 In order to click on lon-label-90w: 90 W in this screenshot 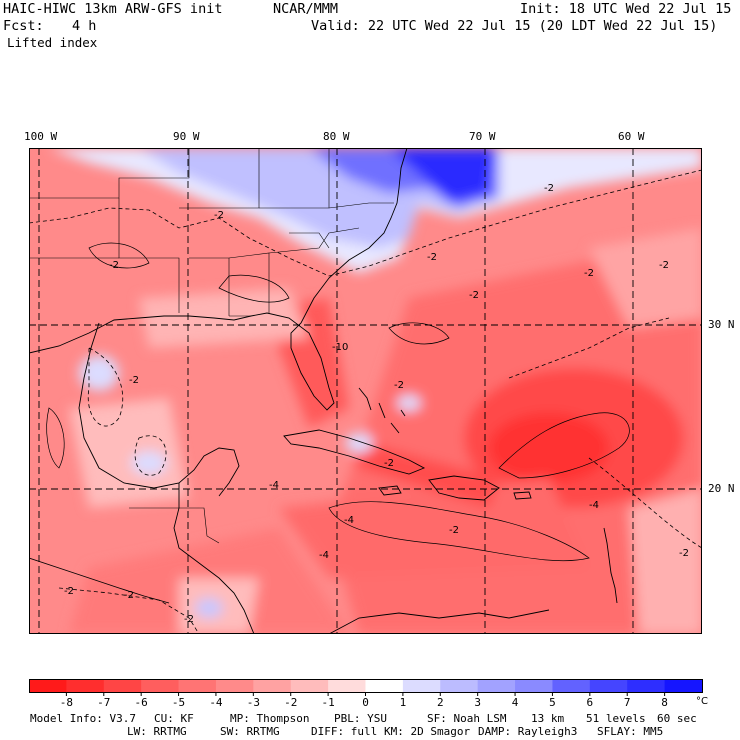, I will do `click(186, 136)`.